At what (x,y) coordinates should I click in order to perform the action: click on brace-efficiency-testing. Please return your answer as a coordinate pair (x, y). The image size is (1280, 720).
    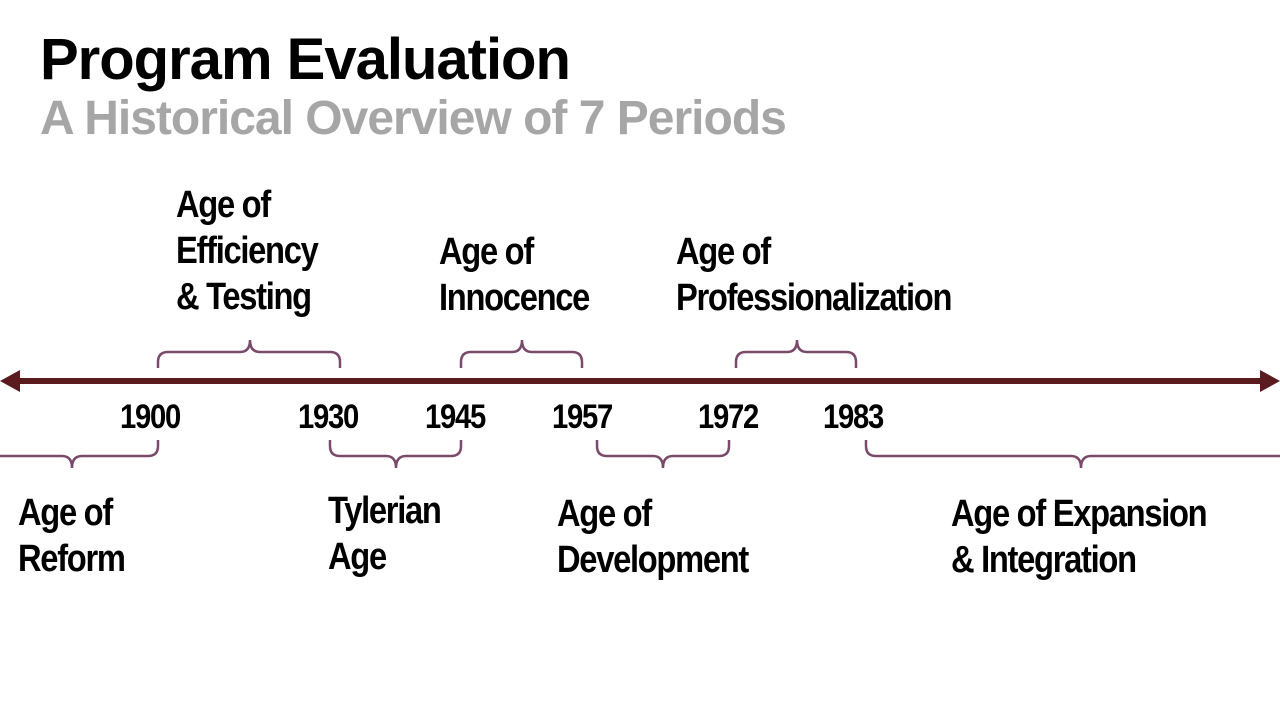
    Looking at the image, I should click on (249, 353).